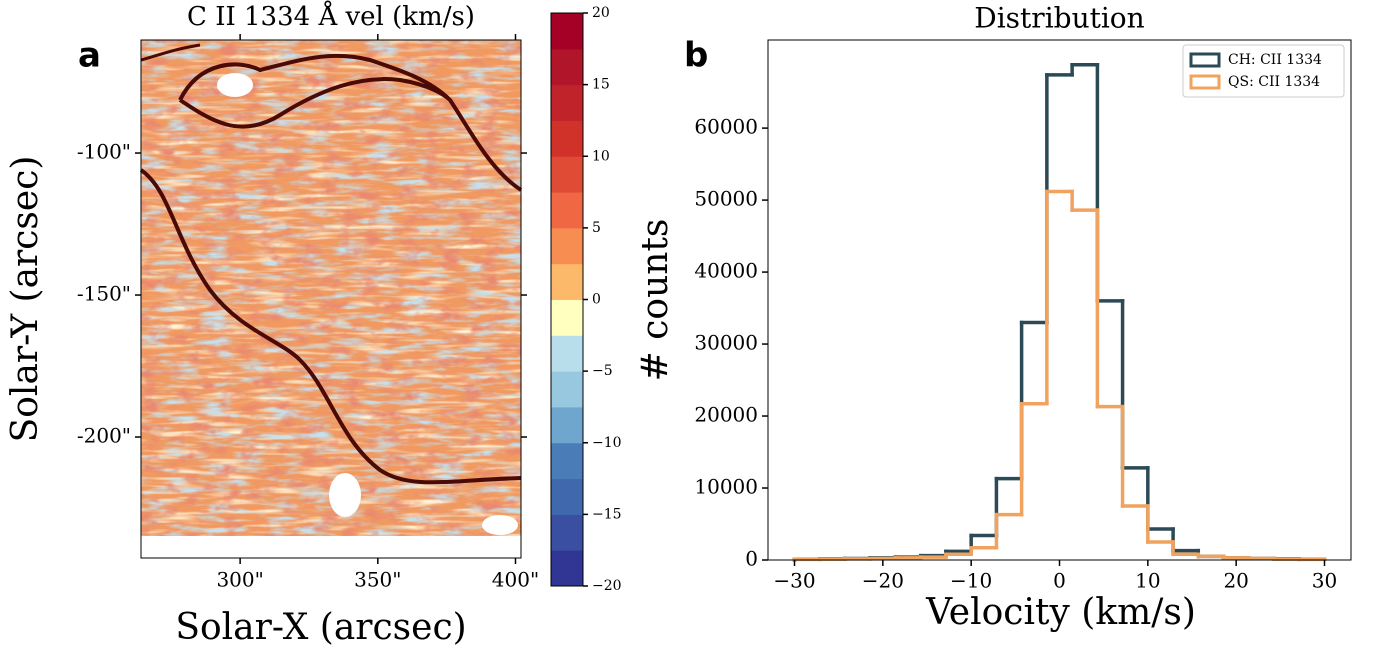 The height and width of the screenshot is (658, 1374). I want to click on y-axis-title: # counts, so click(655, 300).